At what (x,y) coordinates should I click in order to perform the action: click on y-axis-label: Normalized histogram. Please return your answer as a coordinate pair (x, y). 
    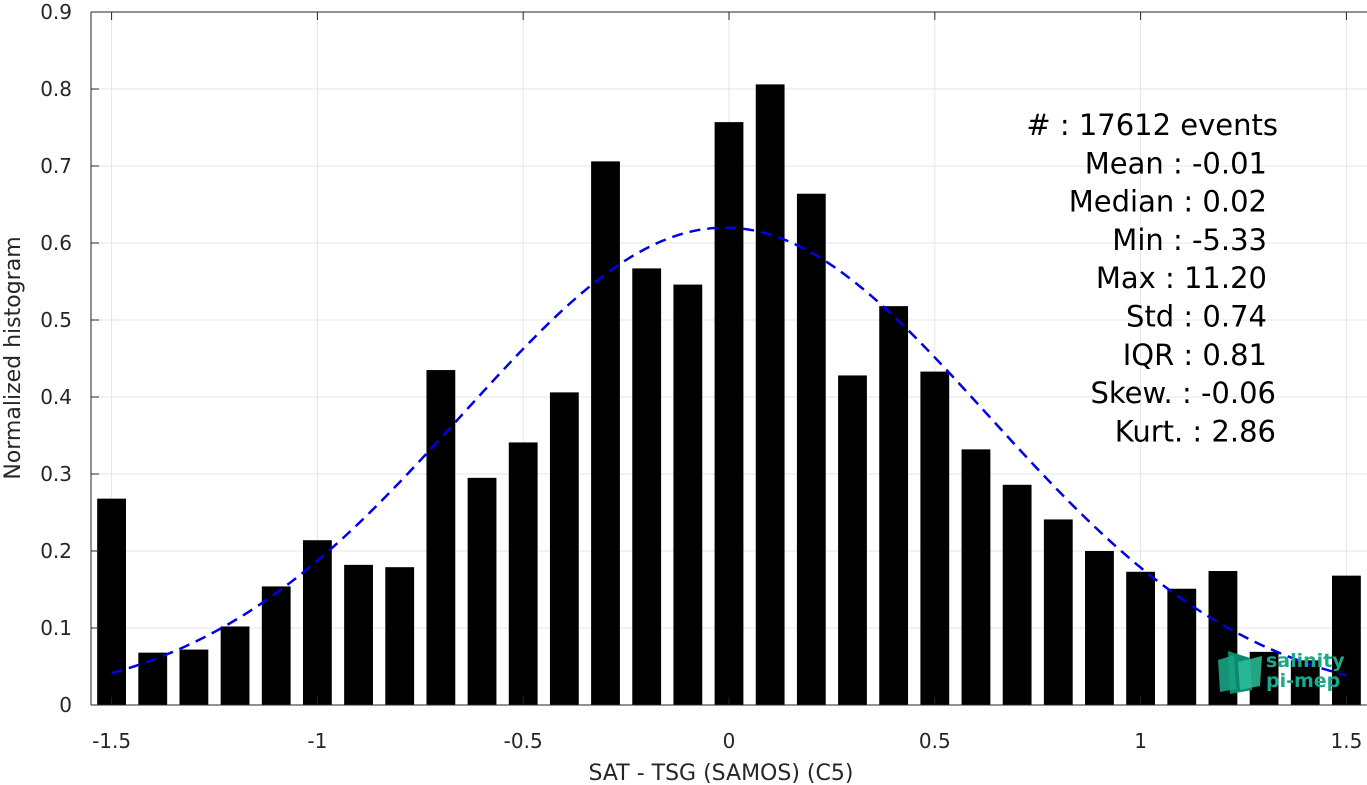
    Looking at the image, I should click on (13, 357).